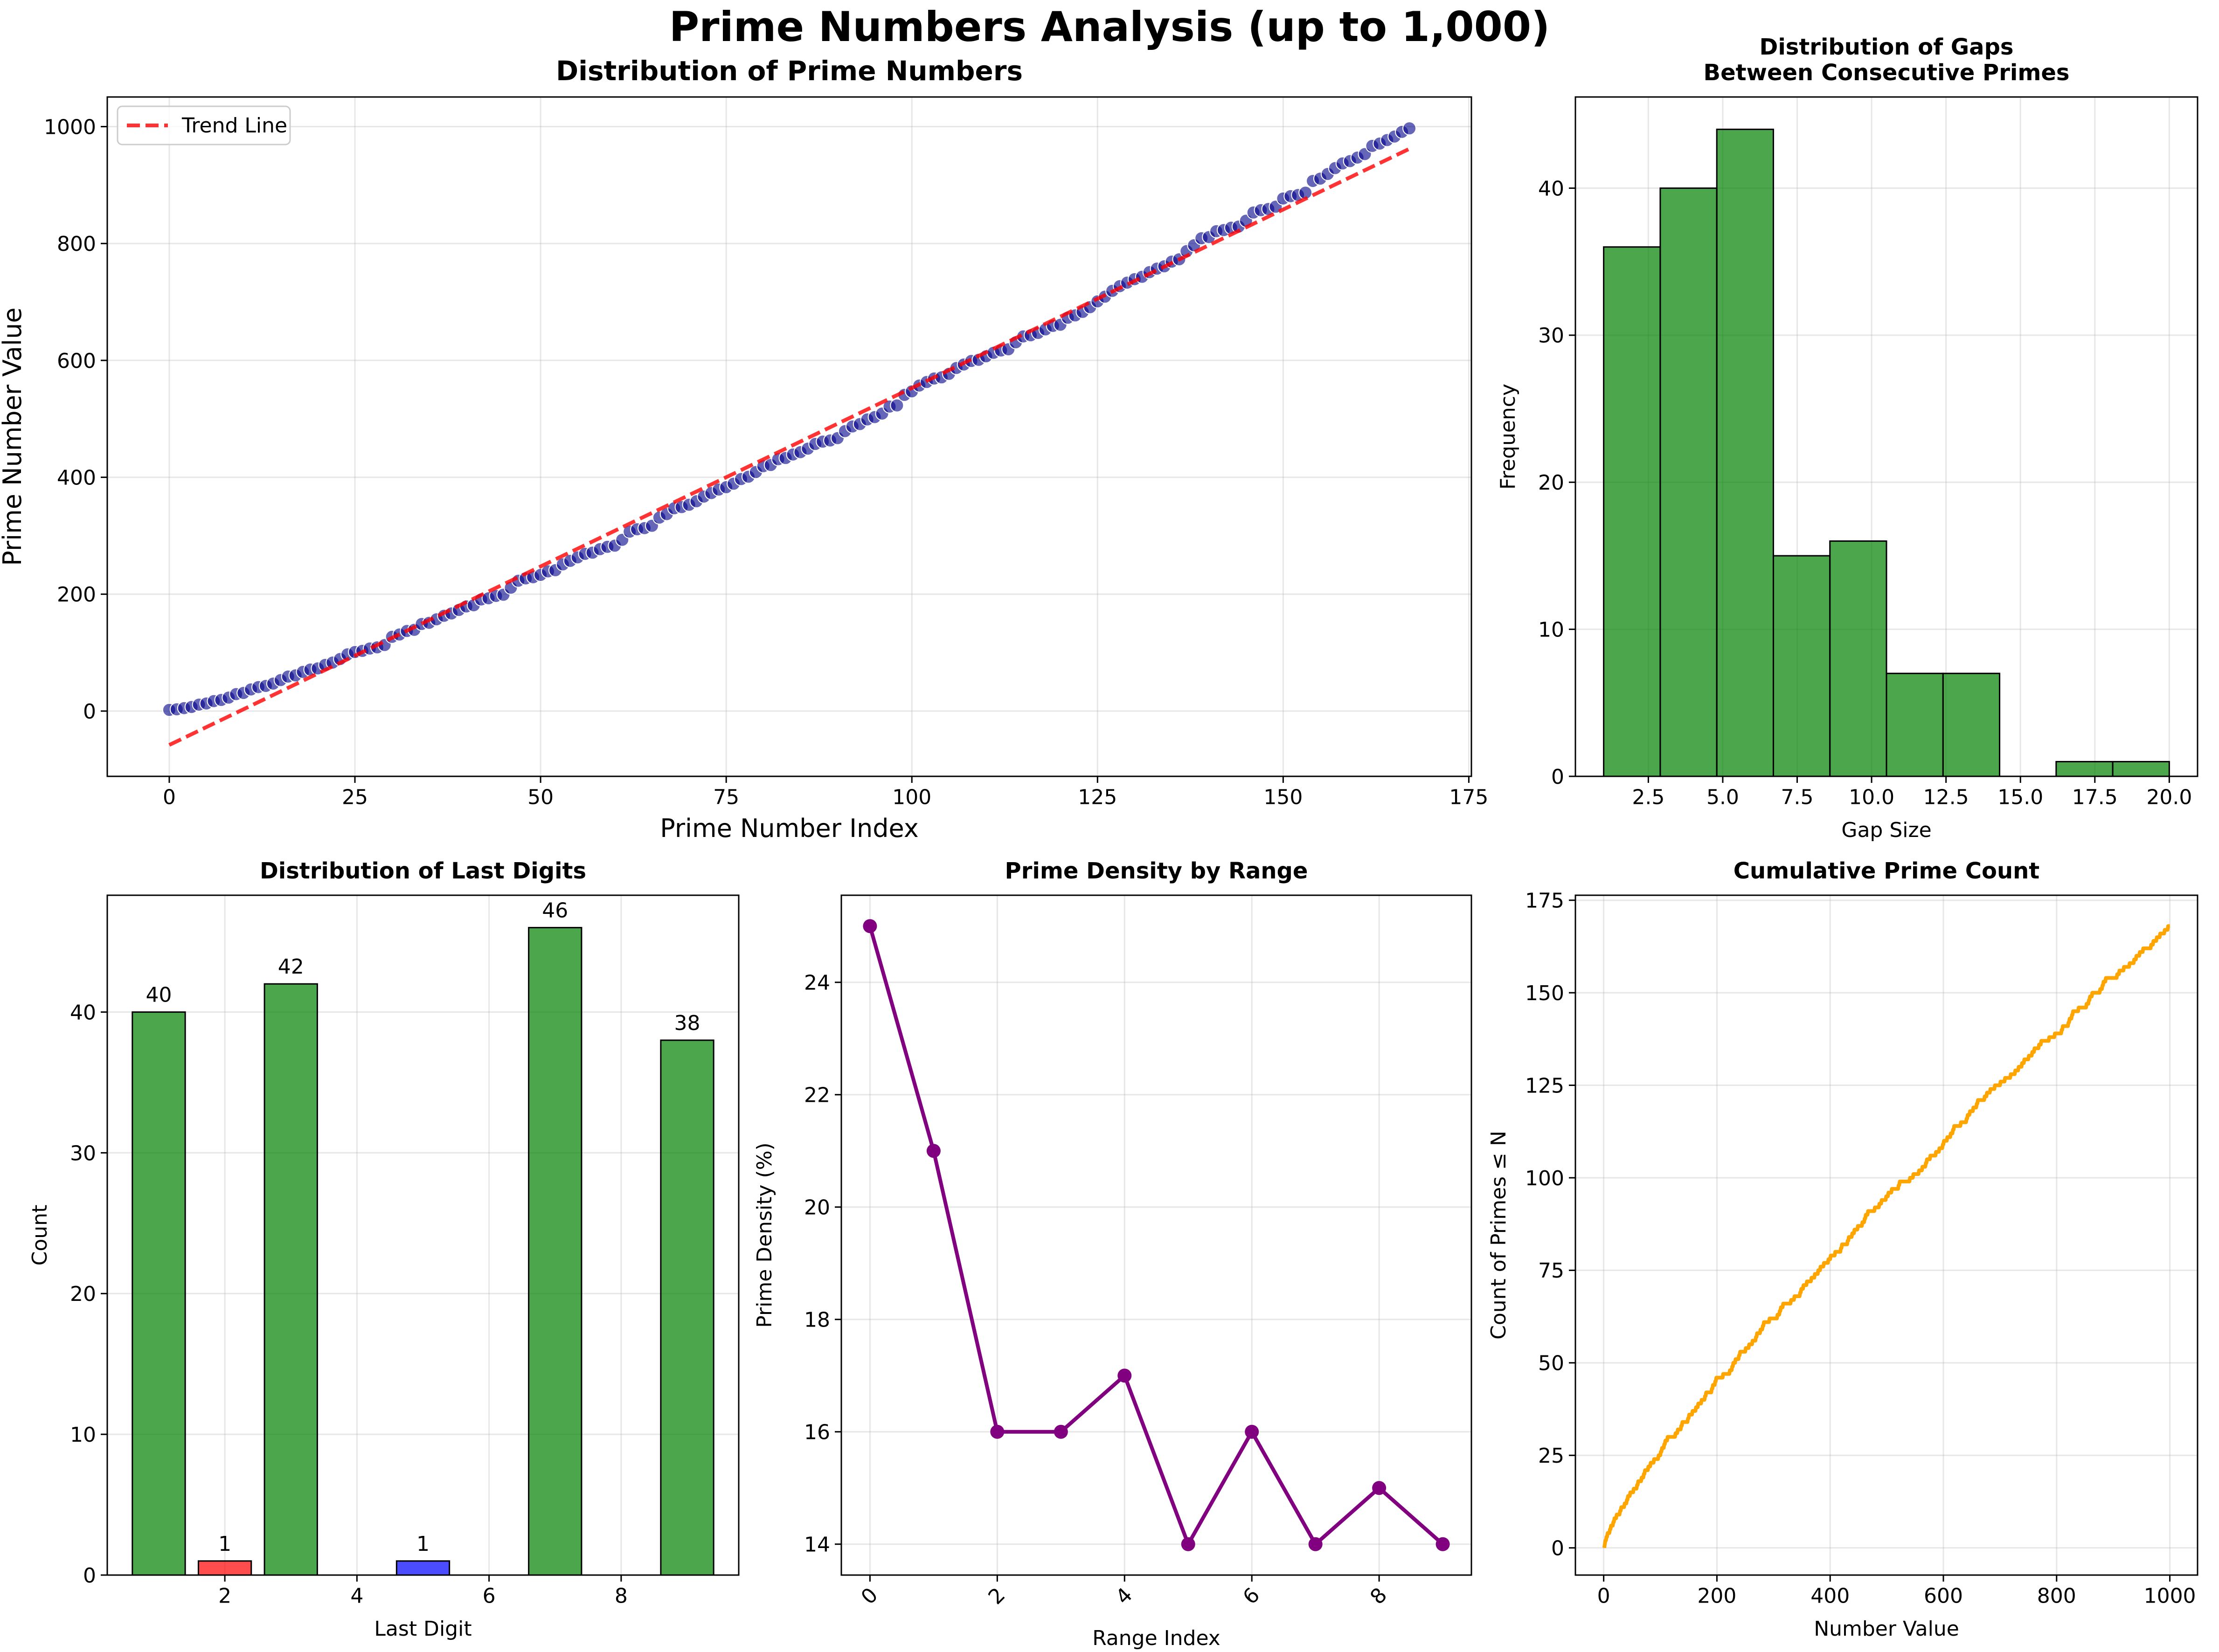 The height and width of the screenshot is (1652, 2219). I want to click on x-axis-label: Number Value, so click(1887, 1629).